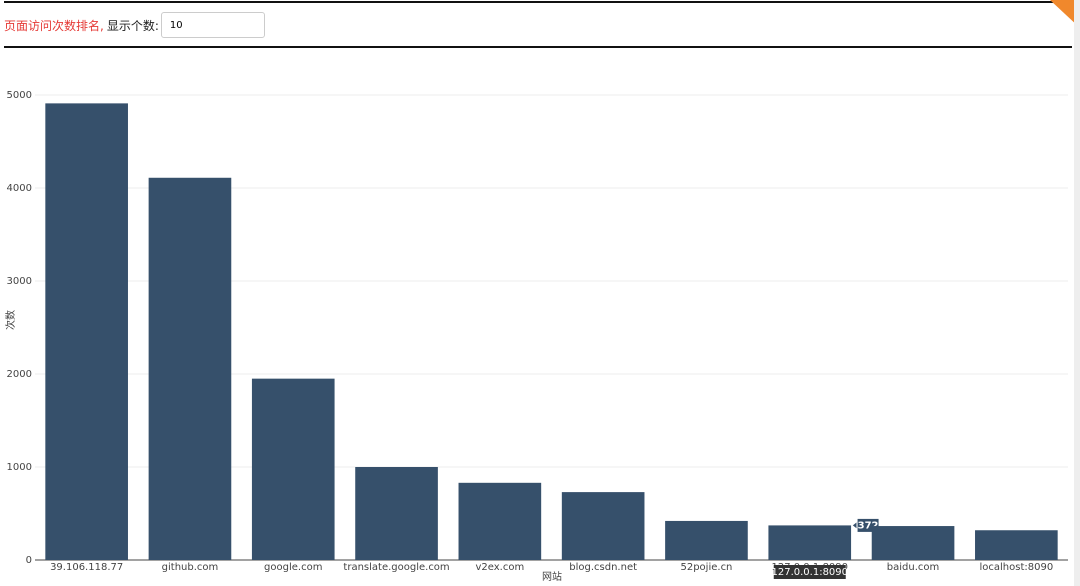  Describe the element at coordinates (396, 567) in the screenshot. I see `x-tick-label: translate.google.com` at that location.